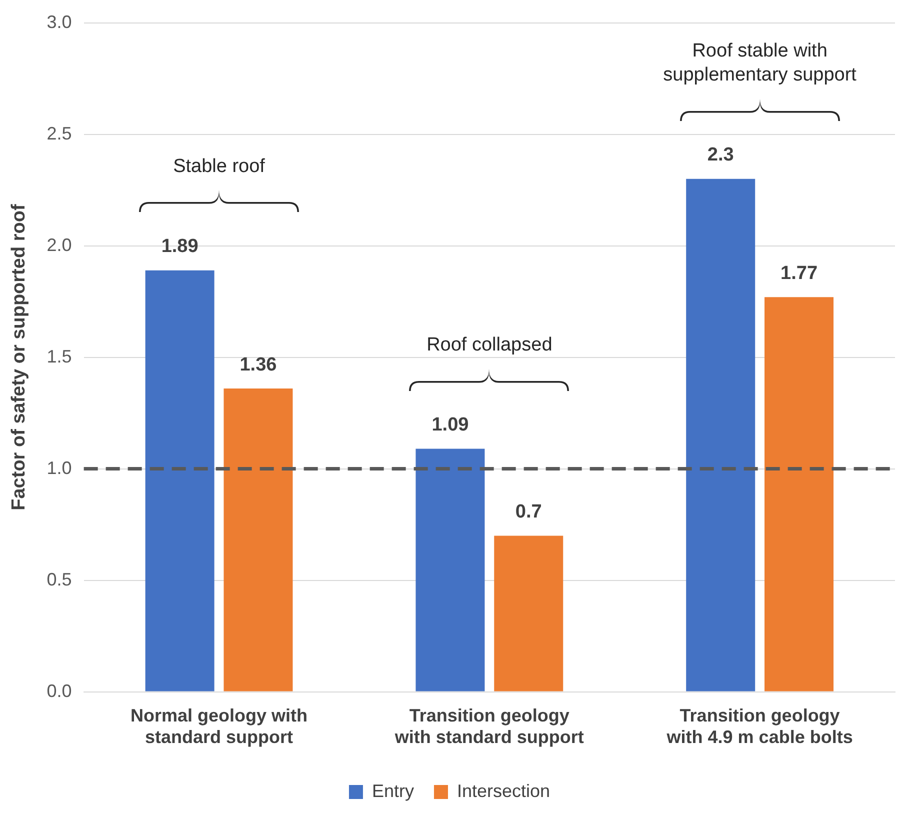 The height and width of the screenshot is (817, 905). Describe the element at coordinates (450, 425) in the screenshot. I see `data-label: 1.09` at that location.